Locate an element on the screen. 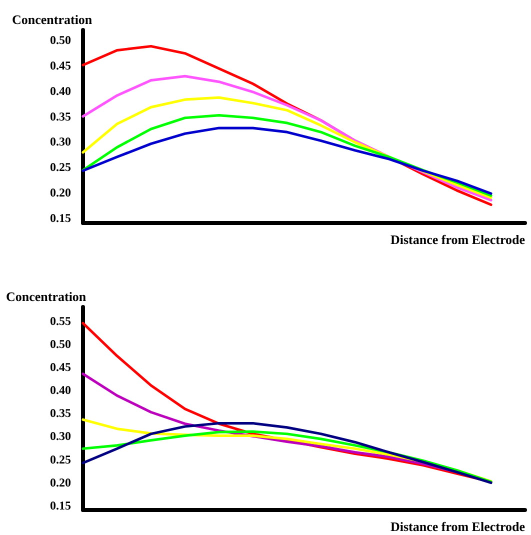 The width and height of the screenshot is (531, 535). line-series is located at coordinates (287, 160).